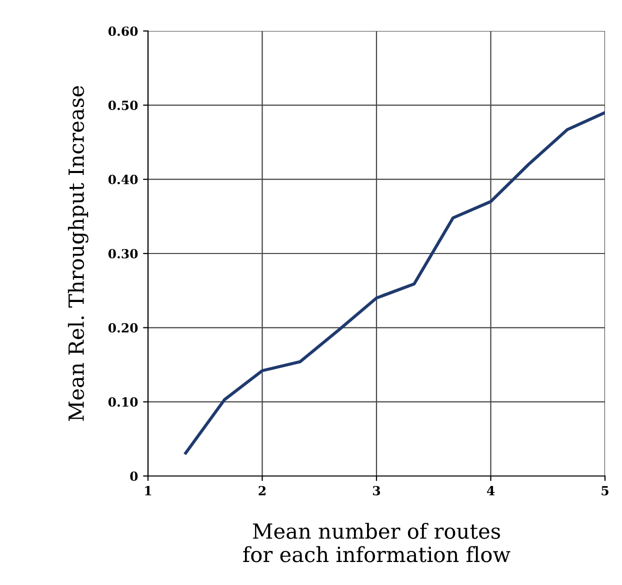 This screenshot has width=622, height=585. I want to click on x-axis-title: Mean number of routes for each information flow, so click(376, 542).